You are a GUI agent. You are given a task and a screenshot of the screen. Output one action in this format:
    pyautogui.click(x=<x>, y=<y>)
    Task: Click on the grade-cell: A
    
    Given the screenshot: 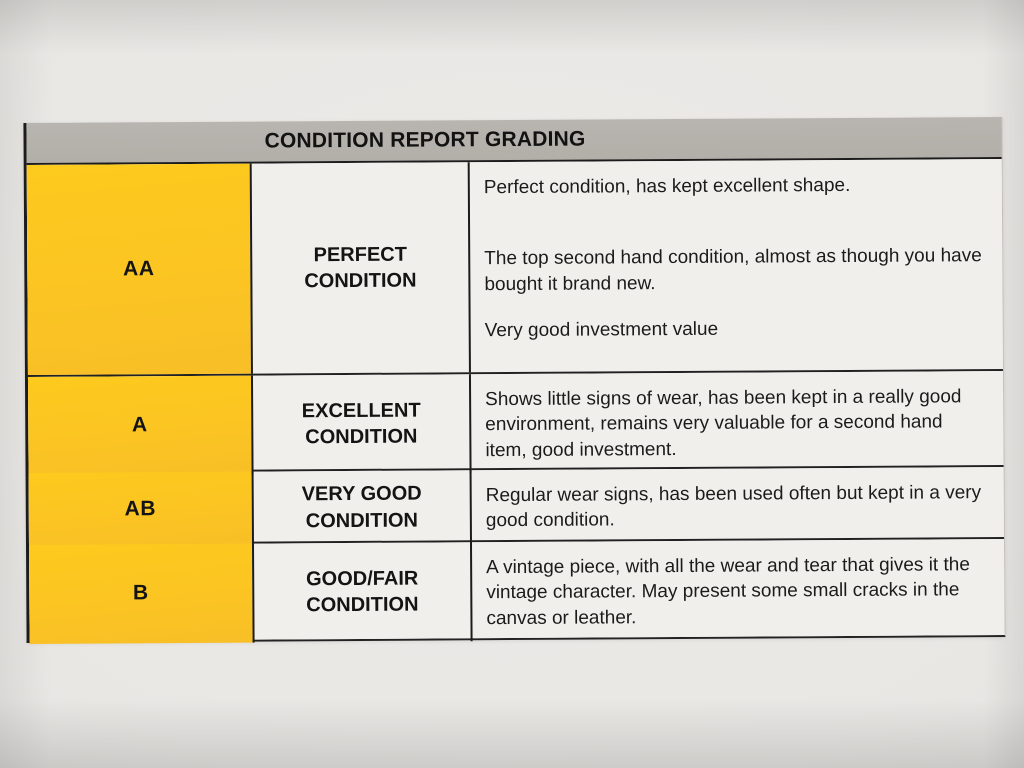 What is the action you would take?
    pyautogui.click(x=140, y=425)
    